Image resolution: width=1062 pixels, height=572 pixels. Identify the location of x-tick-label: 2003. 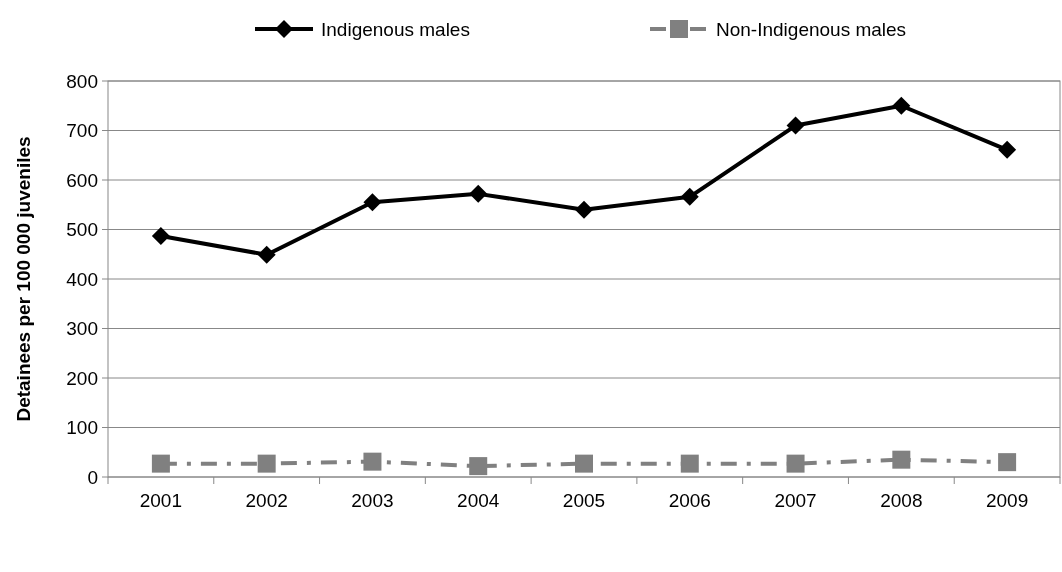
(372, 500).